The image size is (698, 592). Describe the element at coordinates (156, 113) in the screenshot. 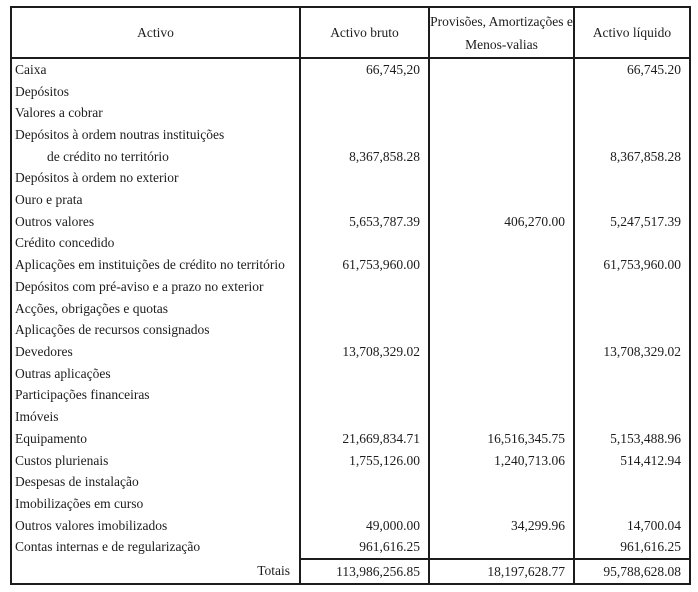

I see `row-label: Valores a cobrar` at that location.